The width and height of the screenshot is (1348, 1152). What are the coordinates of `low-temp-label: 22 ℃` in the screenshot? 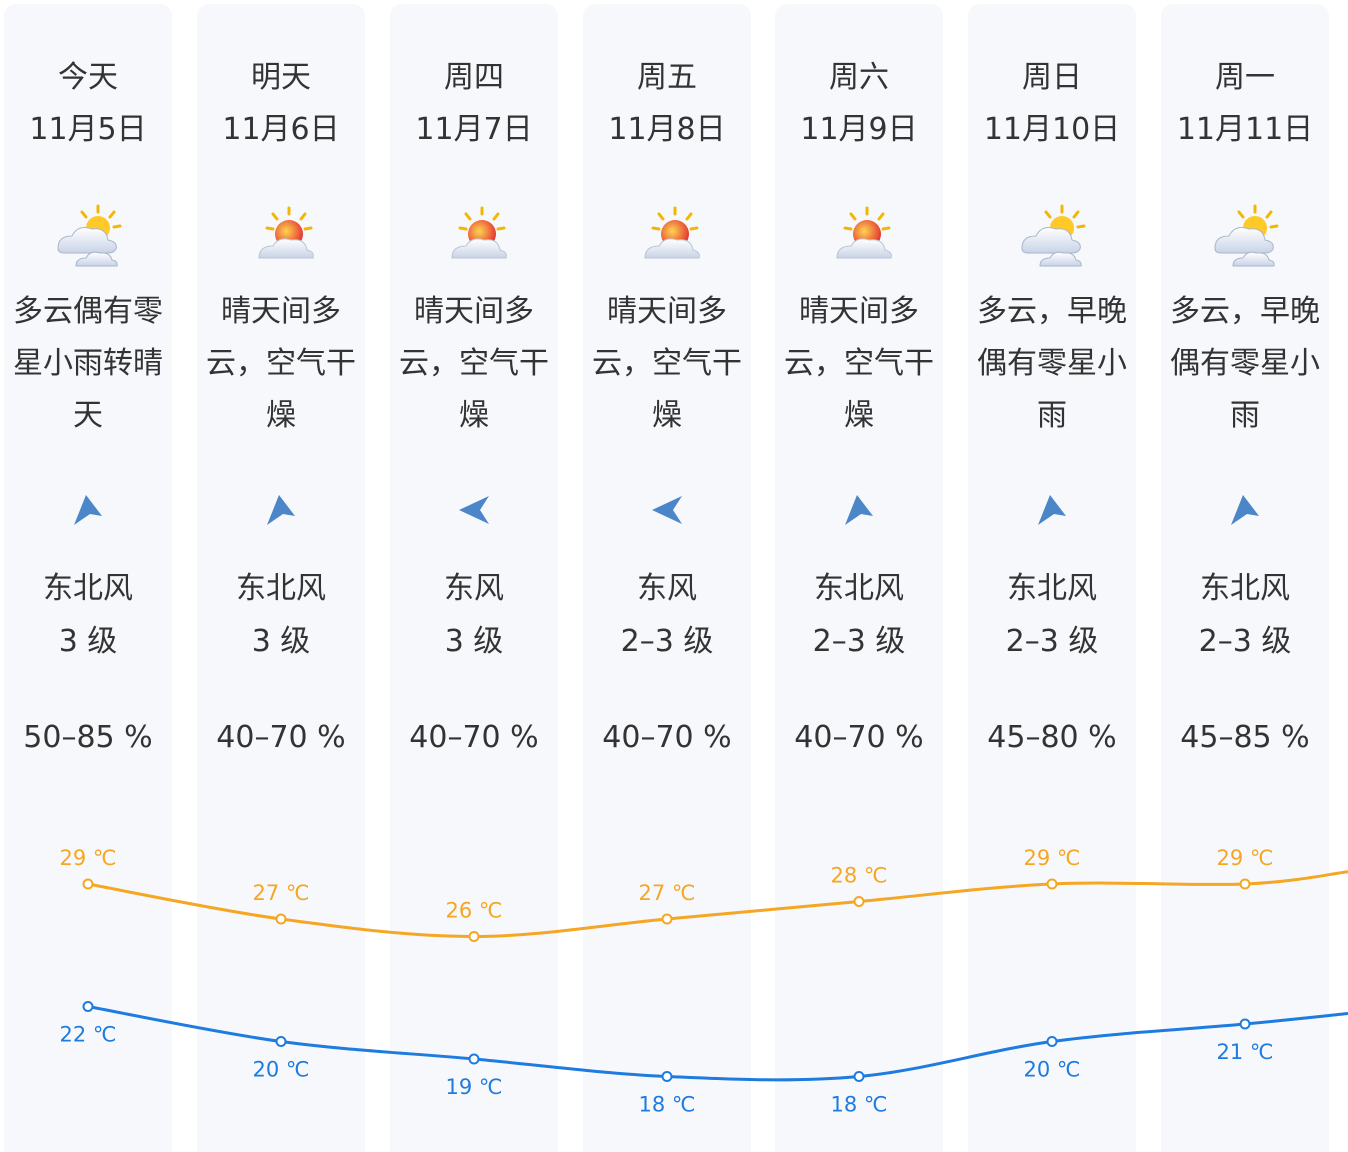 It's located at (88, 1035).